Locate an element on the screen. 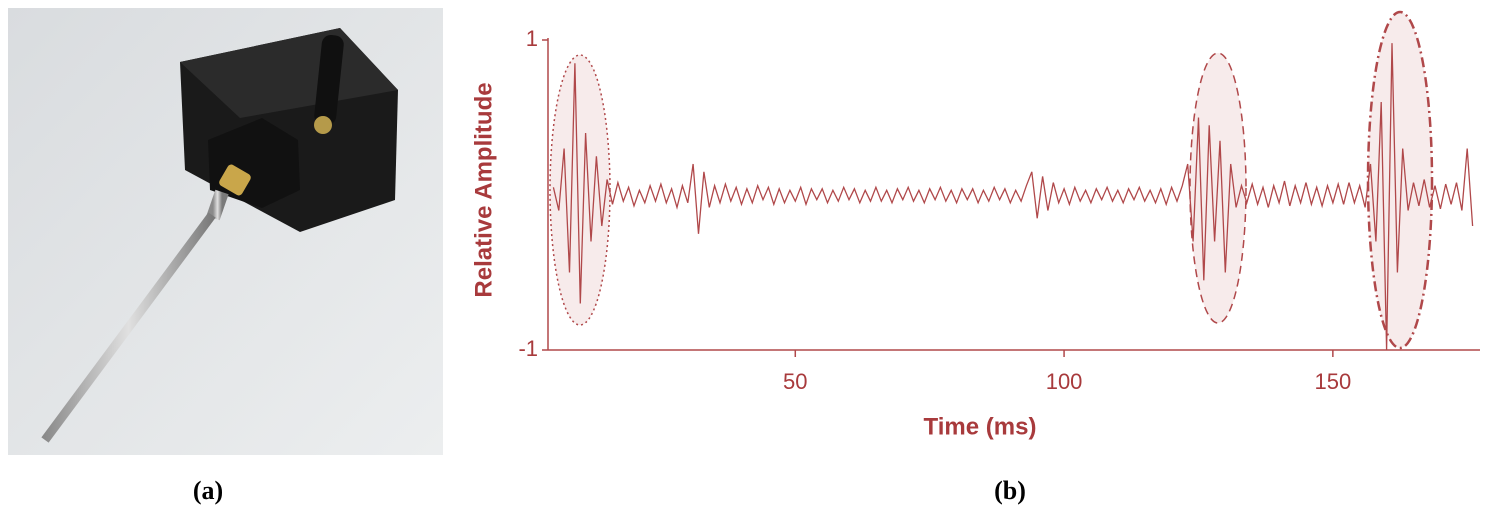 This screenshot has width=1487, height=512. panel-label: (b) is located at coordinates (1010, 490).